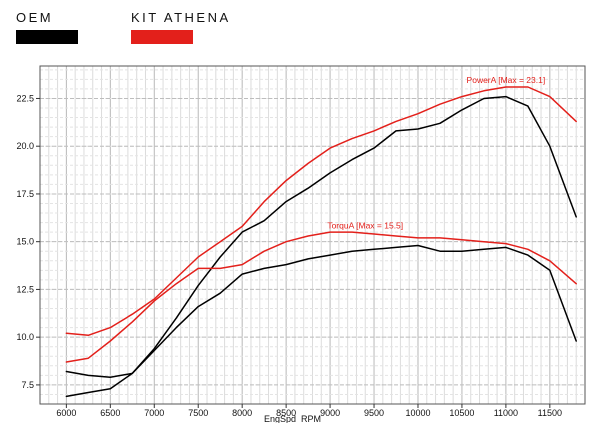  I want to click on x-tick-label: 7500, so click(198, 413).